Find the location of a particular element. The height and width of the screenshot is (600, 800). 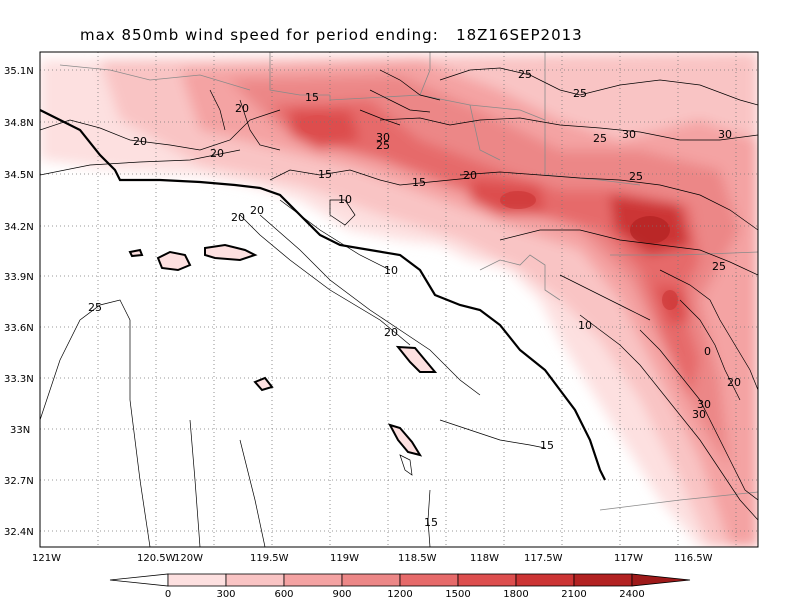

colorbar-label: 900 is located at coordinates (341, 594).